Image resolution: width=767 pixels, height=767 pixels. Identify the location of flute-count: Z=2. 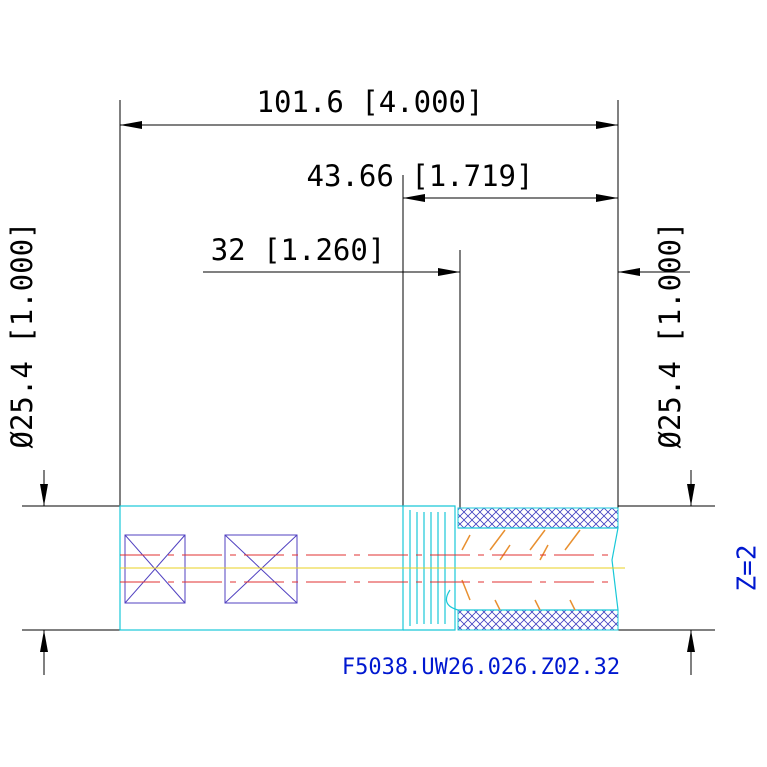
(748, 568).